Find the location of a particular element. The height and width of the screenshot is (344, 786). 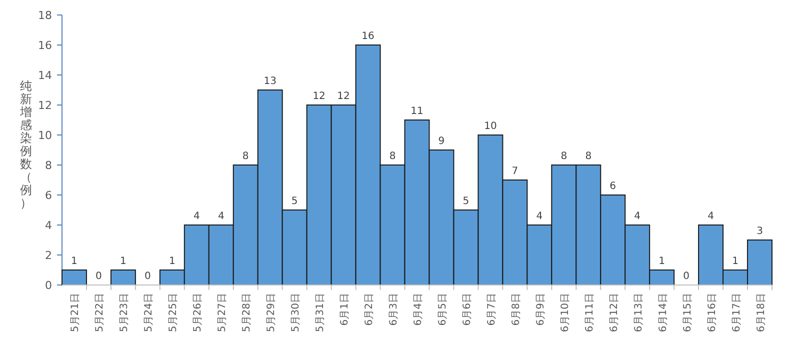

x-tick-label: 6月10日 is located at coordinates (565, 312).